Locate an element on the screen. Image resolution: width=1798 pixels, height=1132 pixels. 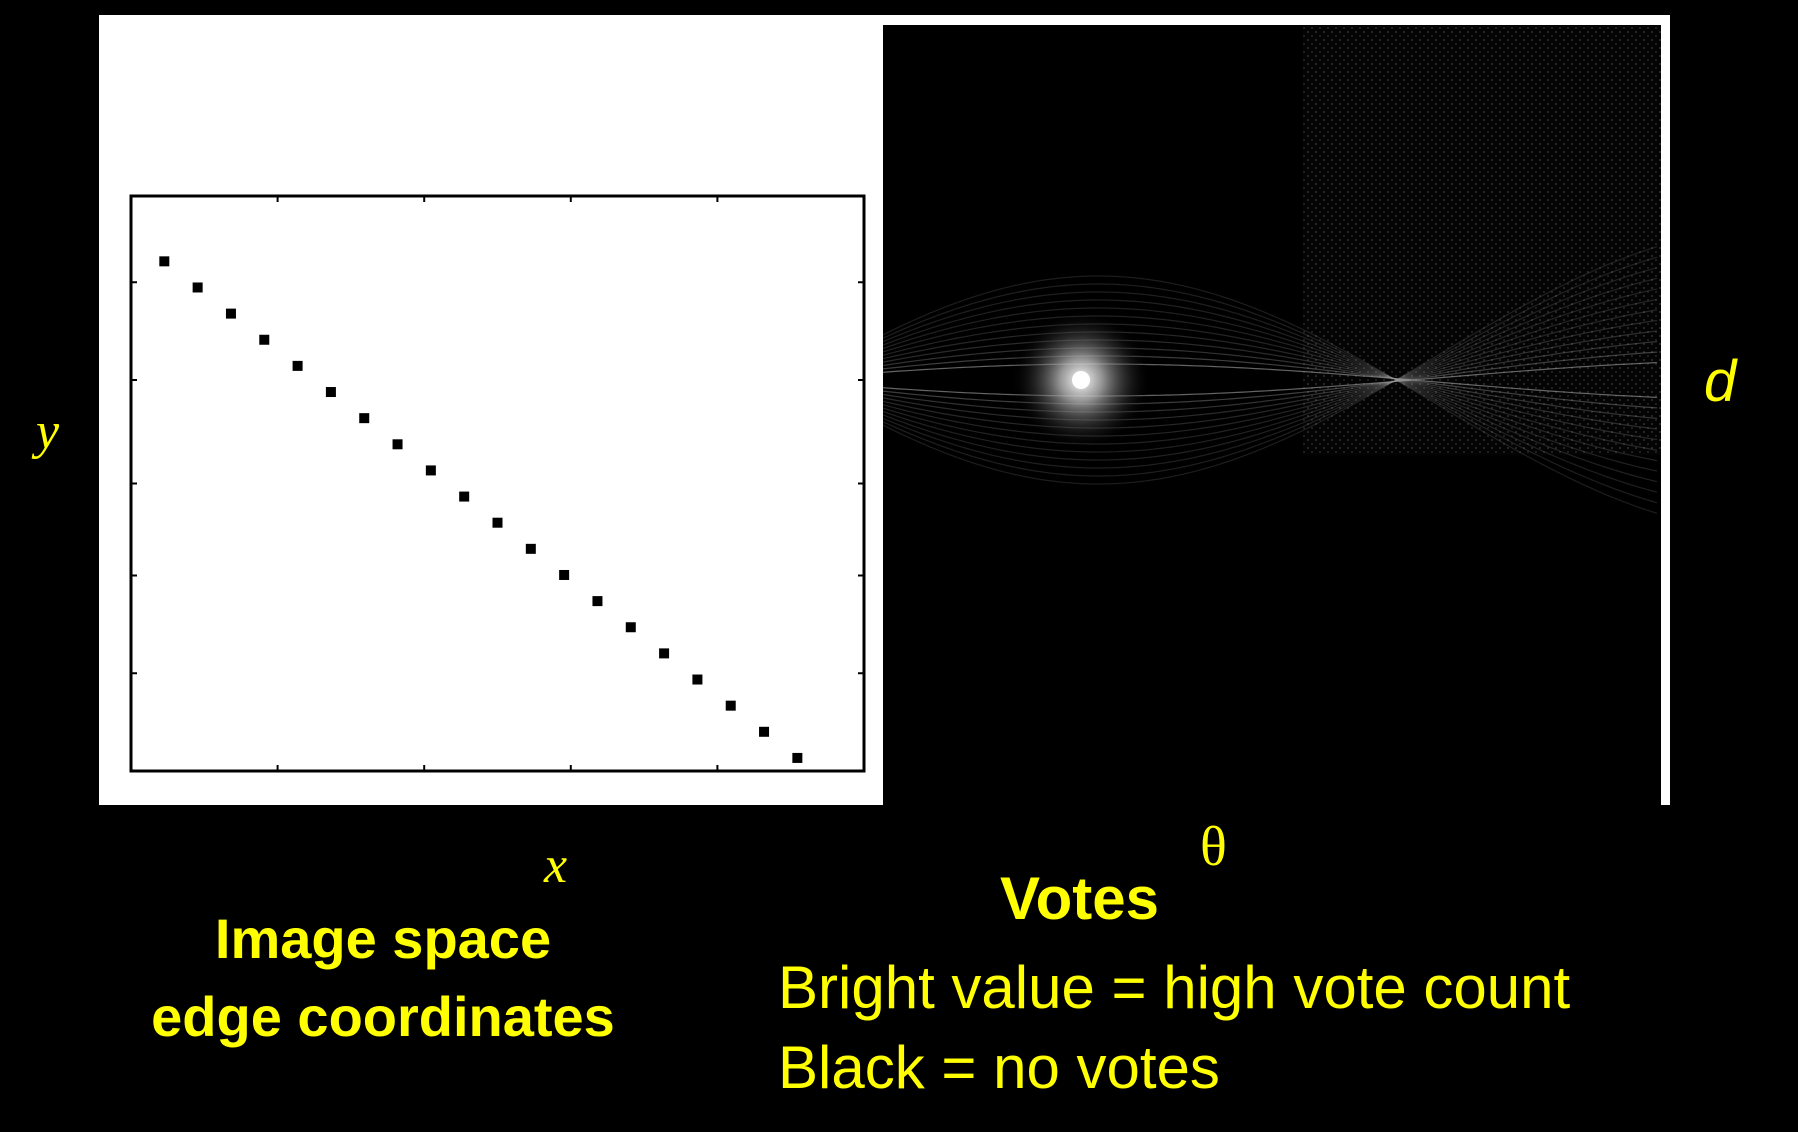
d-axis-label: d is located at coordinates (1720, 381).